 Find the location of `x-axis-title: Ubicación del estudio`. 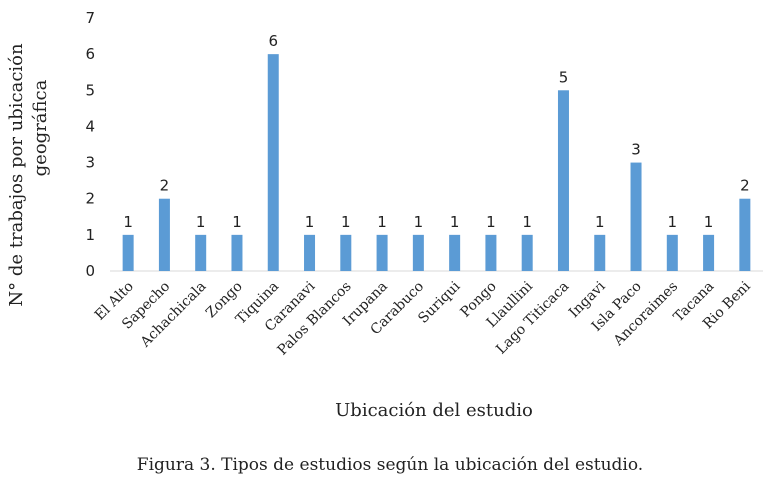

x-axis-title: Ubicación del estudio is located at coordinates (434, 410).